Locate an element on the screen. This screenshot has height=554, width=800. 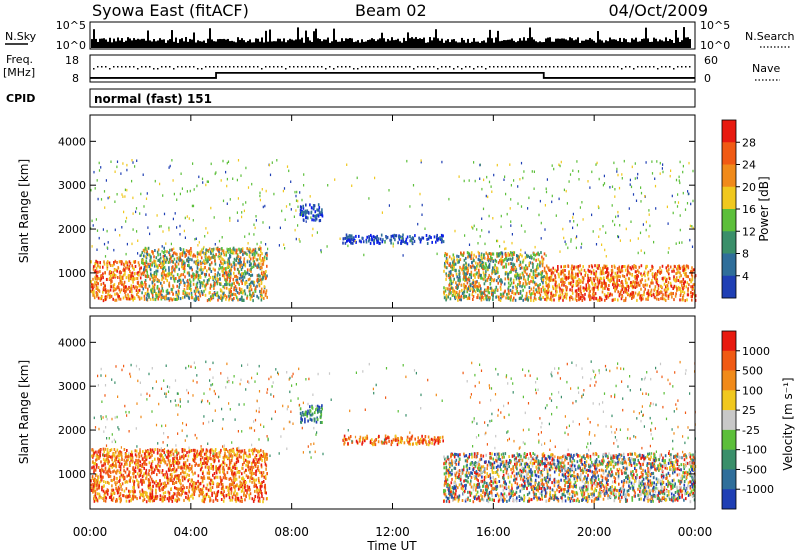
cpid-strip-frame is located at coordinates (392, 98).